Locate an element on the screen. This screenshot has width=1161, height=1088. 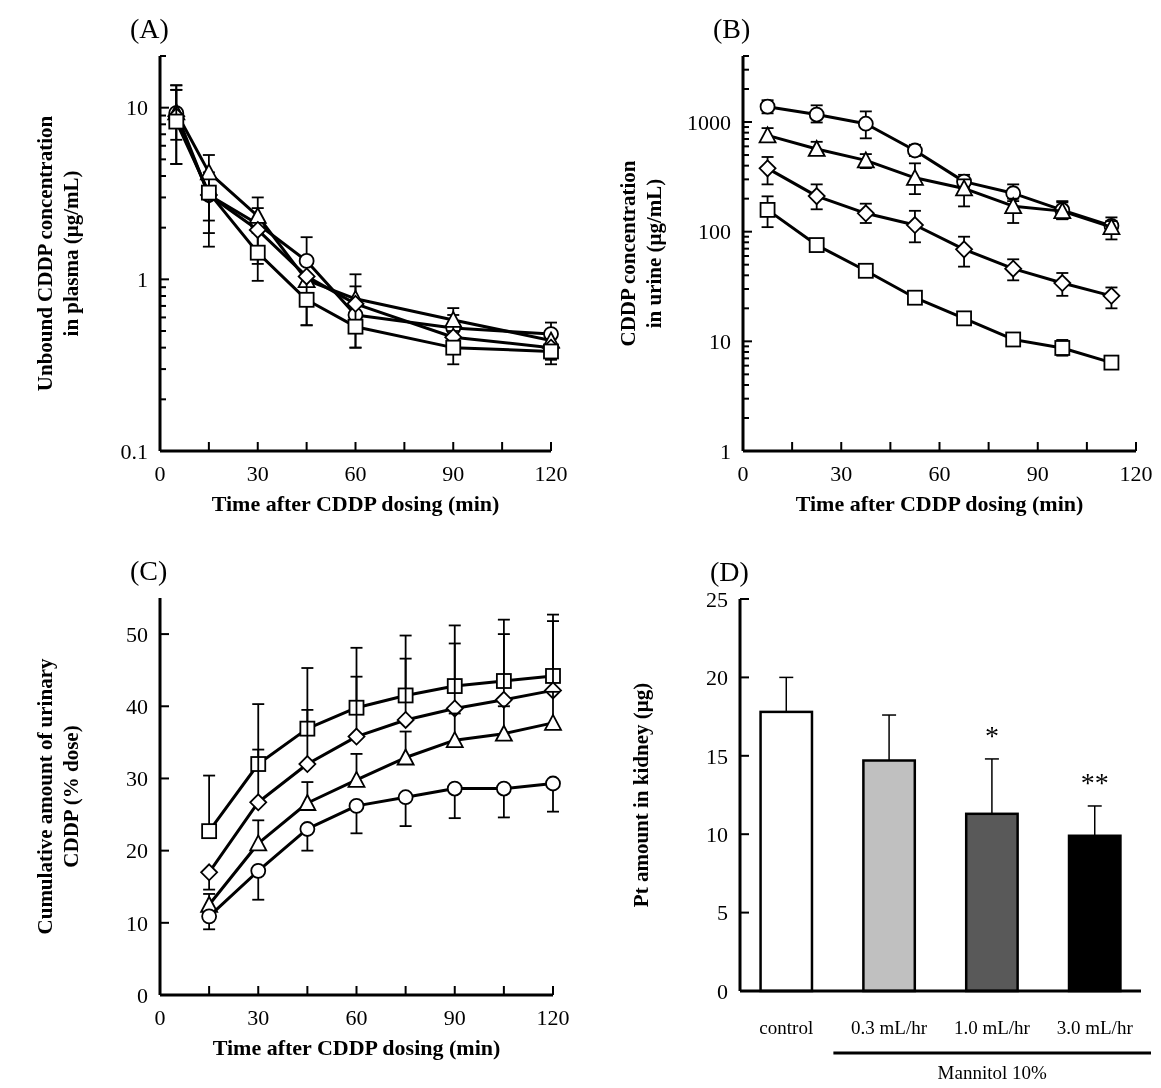
chart-title: (C) is located at coordinates (149, 570).